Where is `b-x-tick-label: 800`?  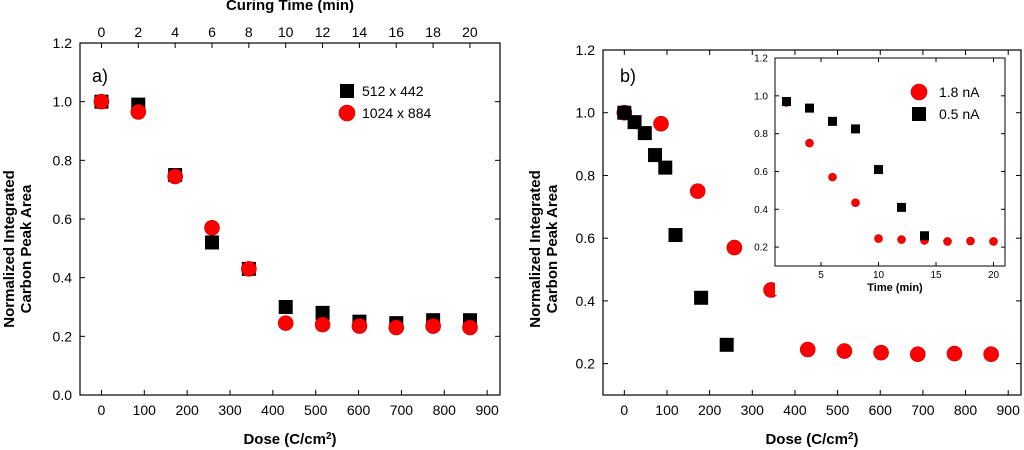 b-x-tick-label: 800 is located at coordinates (966, 410).